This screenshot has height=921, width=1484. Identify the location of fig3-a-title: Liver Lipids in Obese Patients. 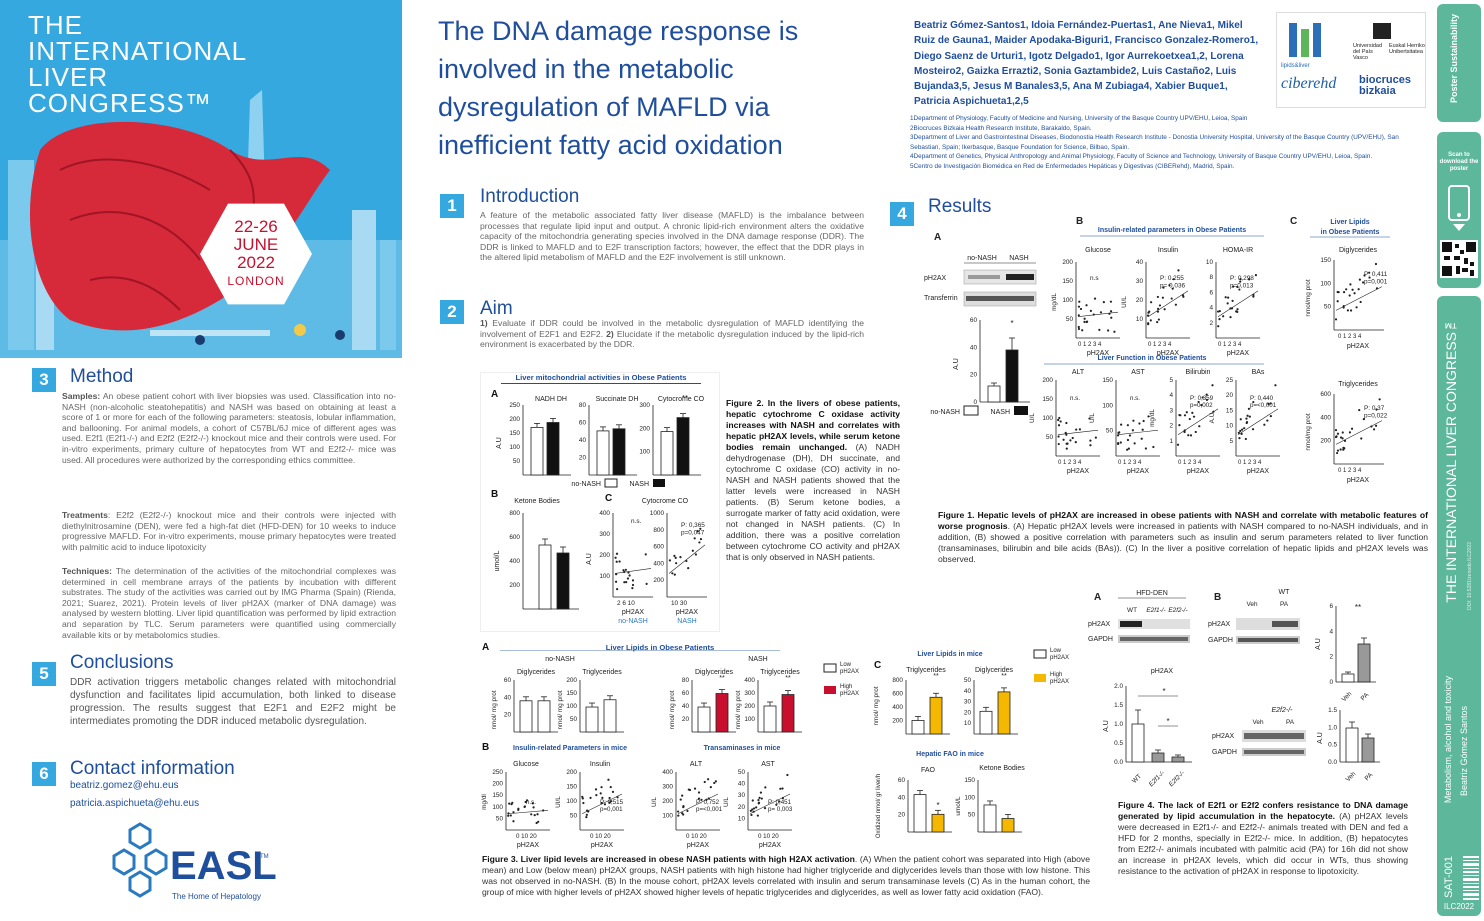
(660, 647).